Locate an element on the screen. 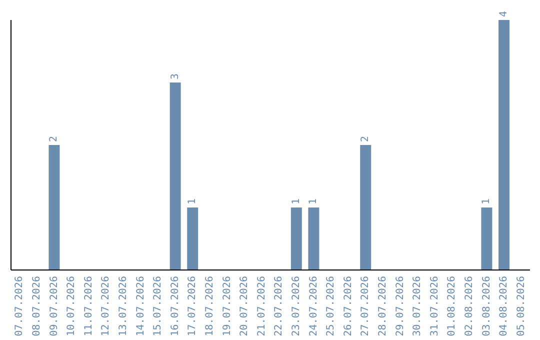  x-tick-label: 05.08.2026 is located at coordinates (521, 306).